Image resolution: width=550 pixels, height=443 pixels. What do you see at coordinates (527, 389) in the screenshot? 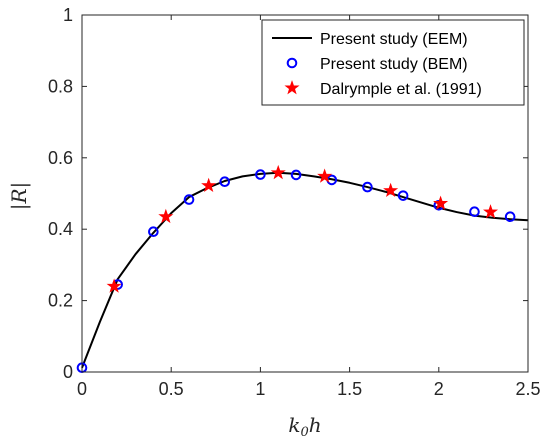
I see `x-tick-label: 2.5` at bounding box center [527, 389].